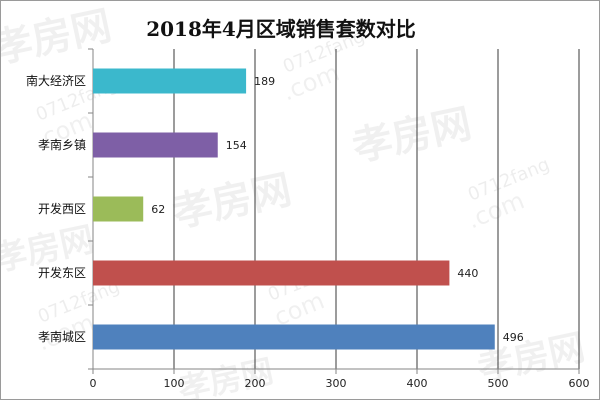 This screenshot has height=400, width=600. What do you see at coordinates (62, 144) in the screenshot?
I see `y-tick-label: 孝南乡镇` at bounding box center [62, 144].